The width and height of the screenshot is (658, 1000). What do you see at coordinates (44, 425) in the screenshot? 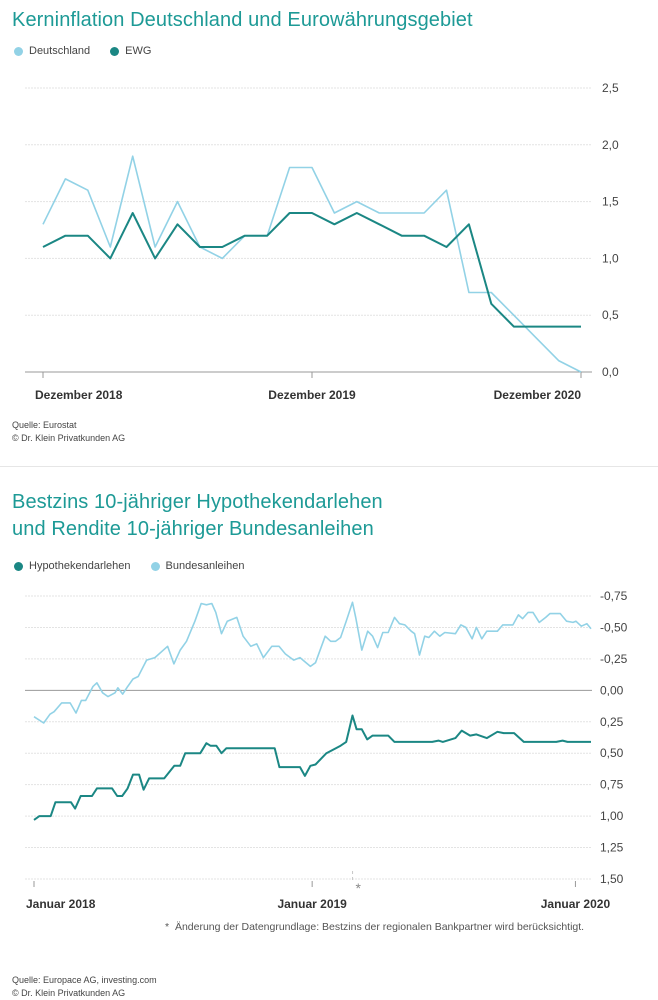
I see `chart1-source-text: Quelle: Eurostat` at bounding box center [44, 425].